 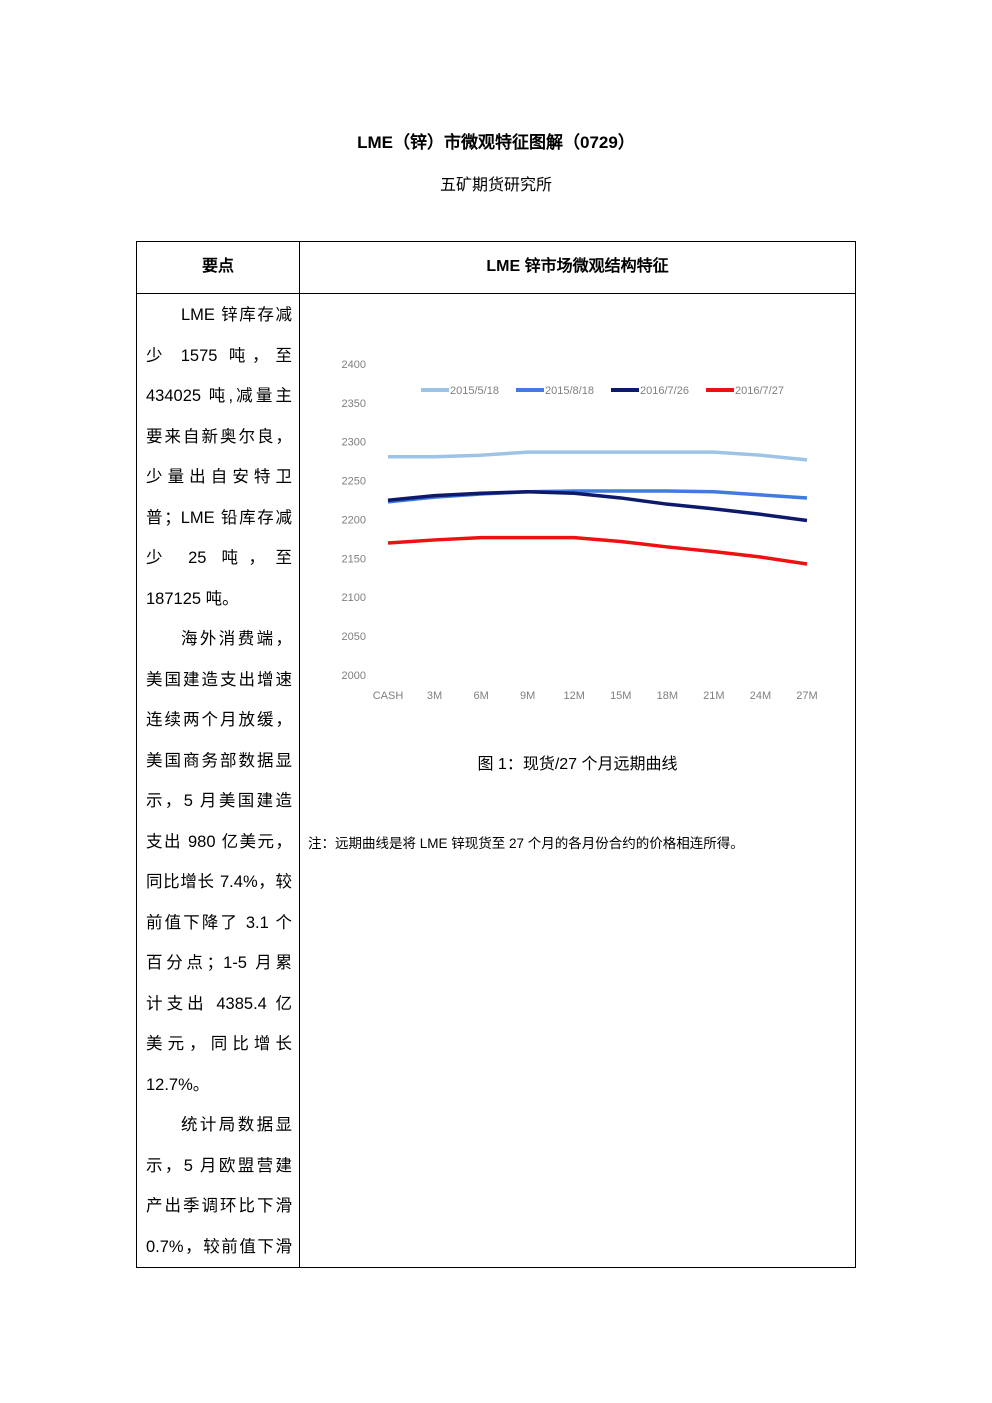 What do you see at coordinates (713, 696) in the screenshot?
I see `x-tick-label: 21M` at bounding box center [713, 696].